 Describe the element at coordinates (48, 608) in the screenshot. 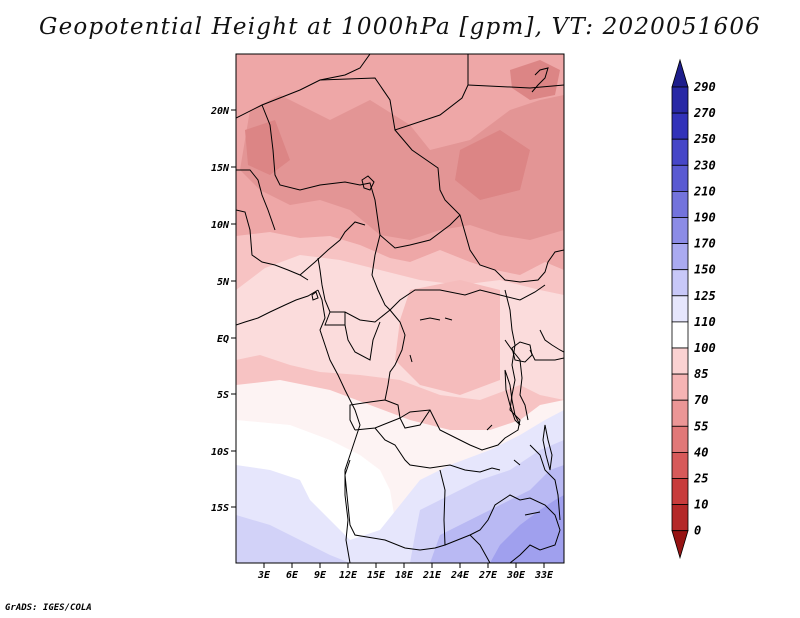

I see `grads-credit: GrADS: IGES/COLA` at that location.